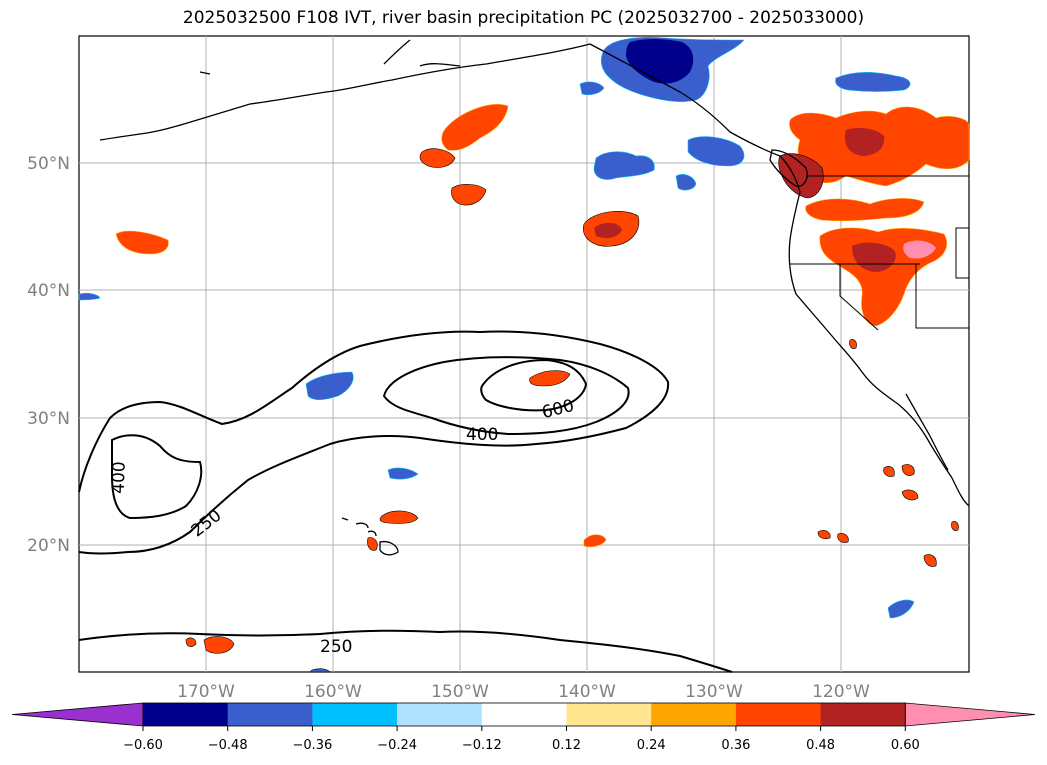 This screenshot has width=1047, height=765. Describe the element at coordinates (143, 745) in the screenshot. I see `colorbar-tick-label: −0.60` at that location.